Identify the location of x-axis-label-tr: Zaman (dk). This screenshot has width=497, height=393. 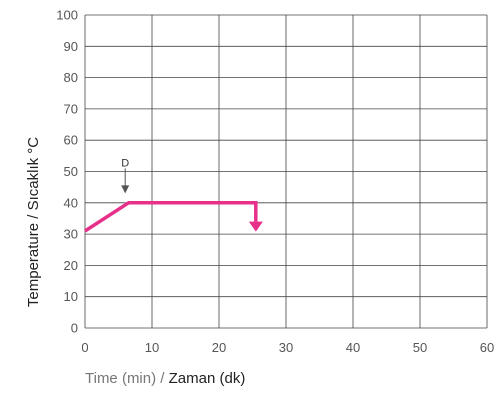
(207, 378).